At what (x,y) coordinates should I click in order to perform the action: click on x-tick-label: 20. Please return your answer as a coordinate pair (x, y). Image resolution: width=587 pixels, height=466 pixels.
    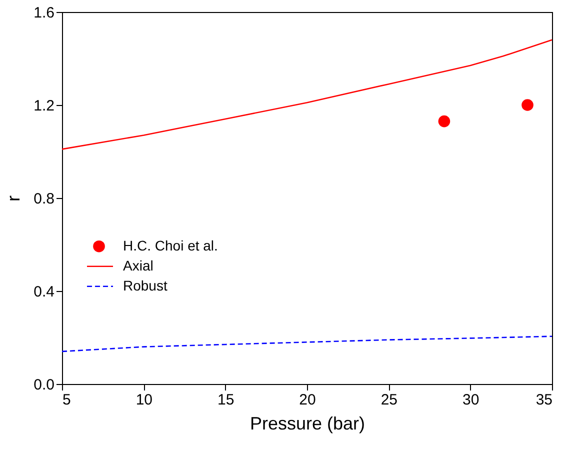
    Looking at the image, I should click on (307, 400).